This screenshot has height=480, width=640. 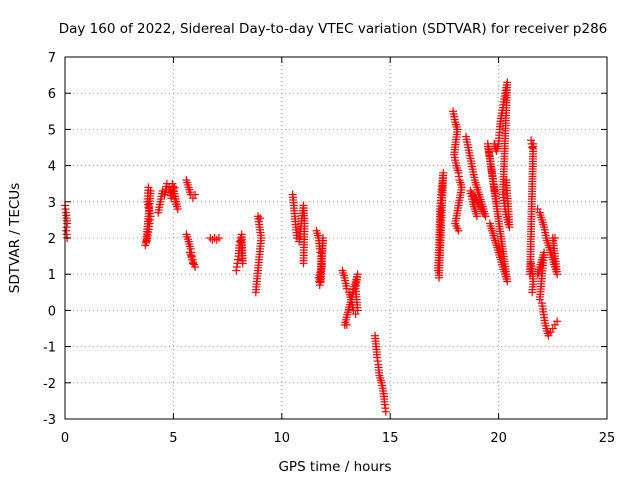 What do you see at coordinates (52, 167) in the screenshot?
I see `y-tick-label: 4` at bounding box center [52, 167].